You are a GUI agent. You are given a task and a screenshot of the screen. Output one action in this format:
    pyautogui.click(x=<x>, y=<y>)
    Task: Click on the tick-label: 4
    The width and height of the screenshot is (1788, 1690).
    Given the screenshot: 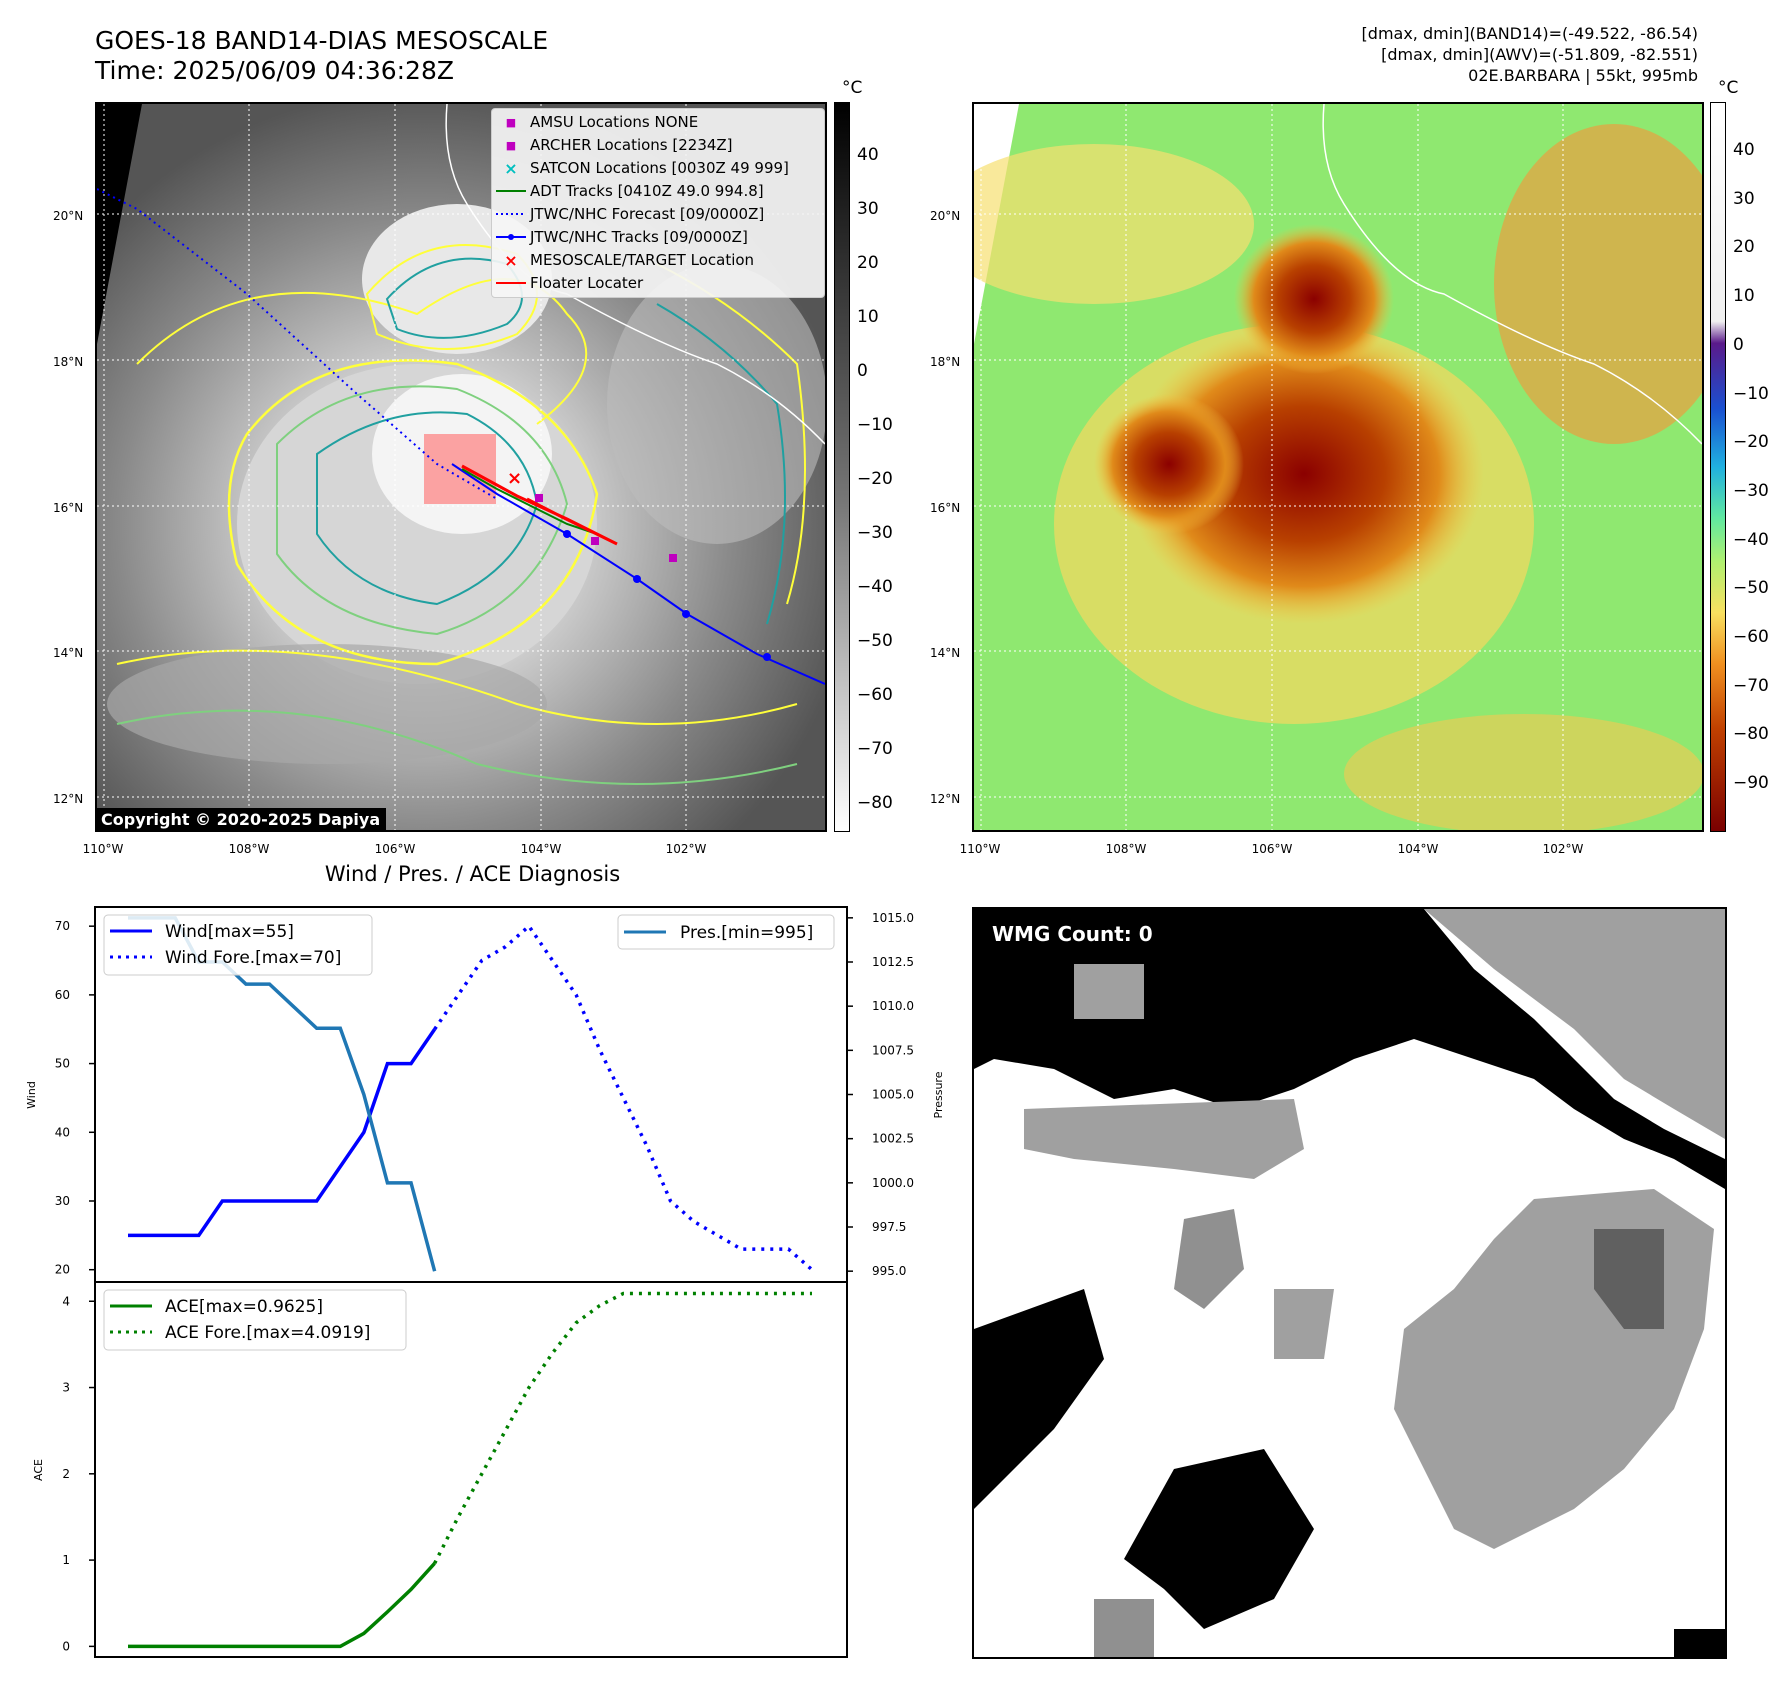 What is the action you would take?
    pyautogui.click(x=66, y=1301)
    